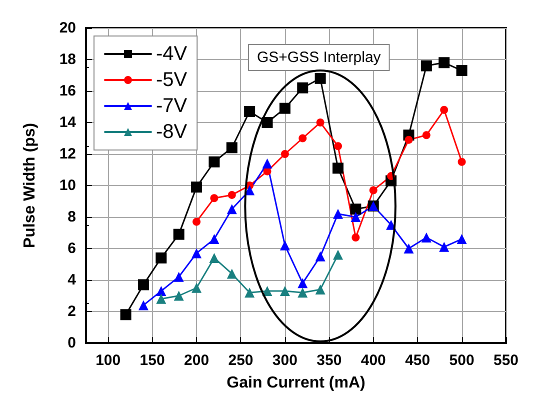 This screenshot has height=410, width=536. Describe the element at coordinates (319, 57) in the screenshot. I see `annotation: GS+GSS Interplay` at that location.